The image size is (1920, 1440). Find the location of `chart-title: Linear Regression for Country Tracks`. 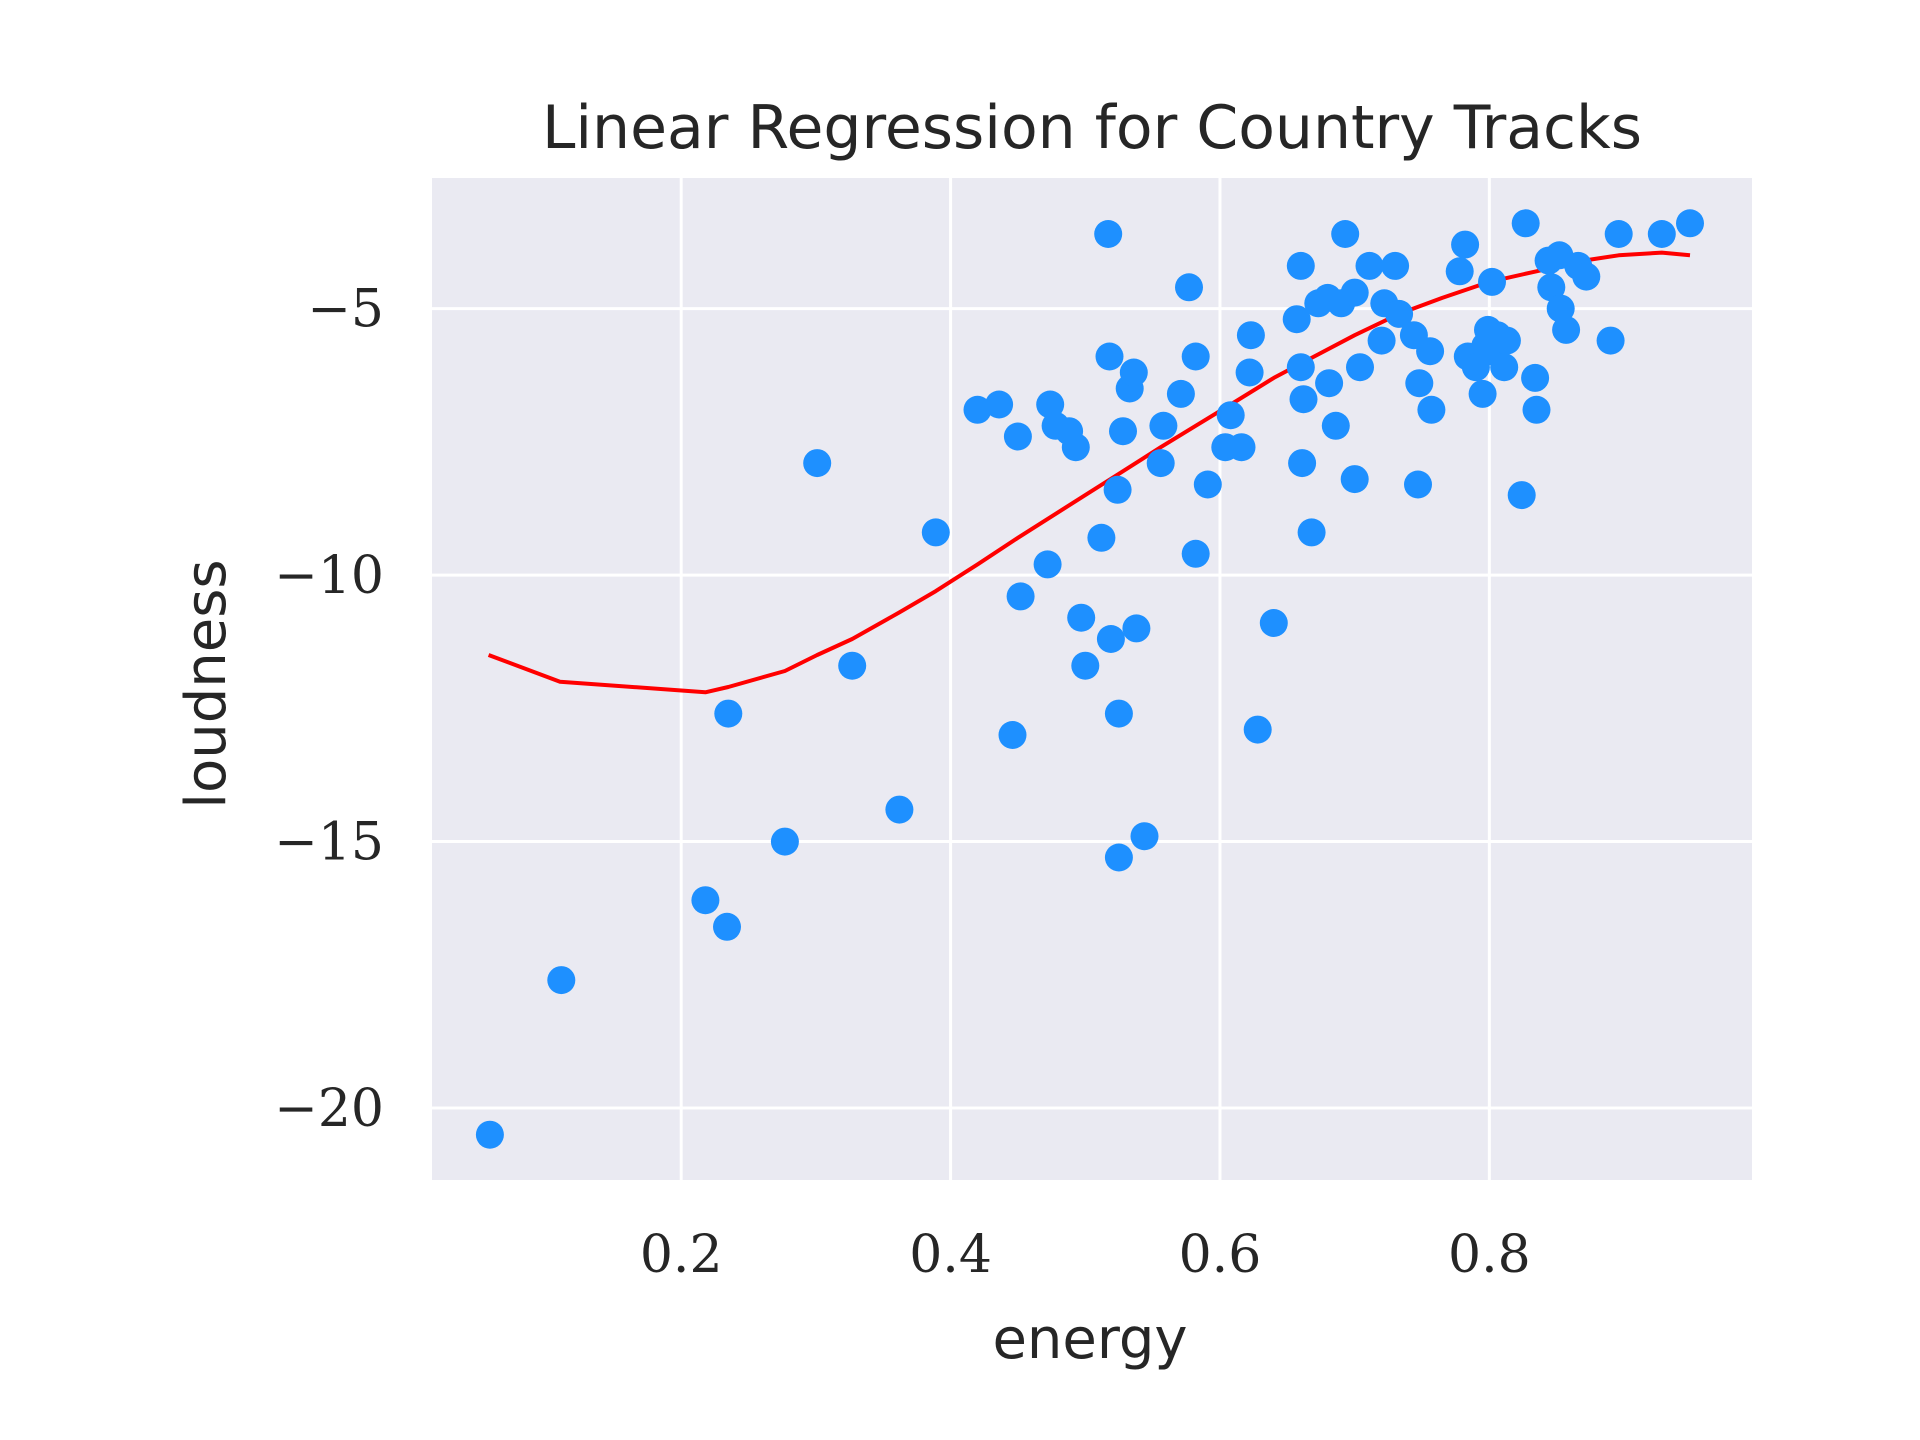

chart-title: Linear Regression for Country Tracks is located at coordinates (1092, 128).